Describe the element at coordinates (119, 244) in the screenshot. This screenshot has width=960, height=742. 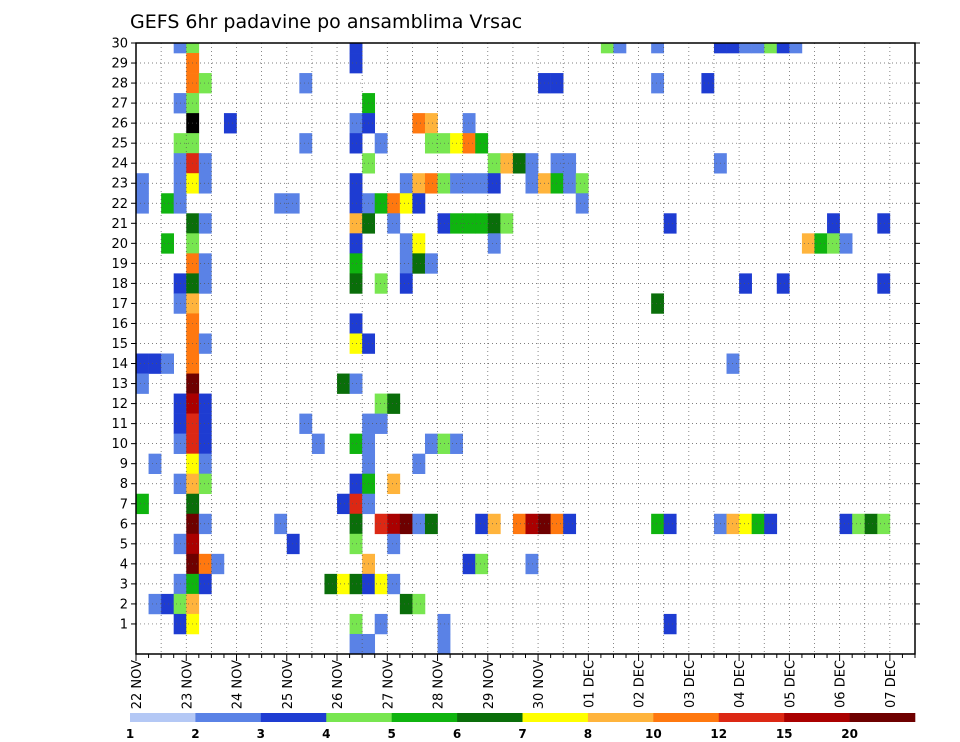
I see `y-tick-label: 20` at that location.